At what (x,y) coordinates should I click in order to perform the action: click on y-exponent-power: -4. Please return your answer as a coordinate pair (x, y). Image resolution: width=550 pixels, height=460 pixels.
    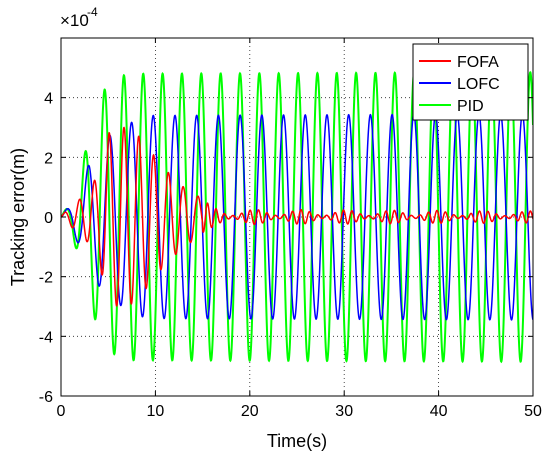
    Looking at the image, I should click on (92, 12).